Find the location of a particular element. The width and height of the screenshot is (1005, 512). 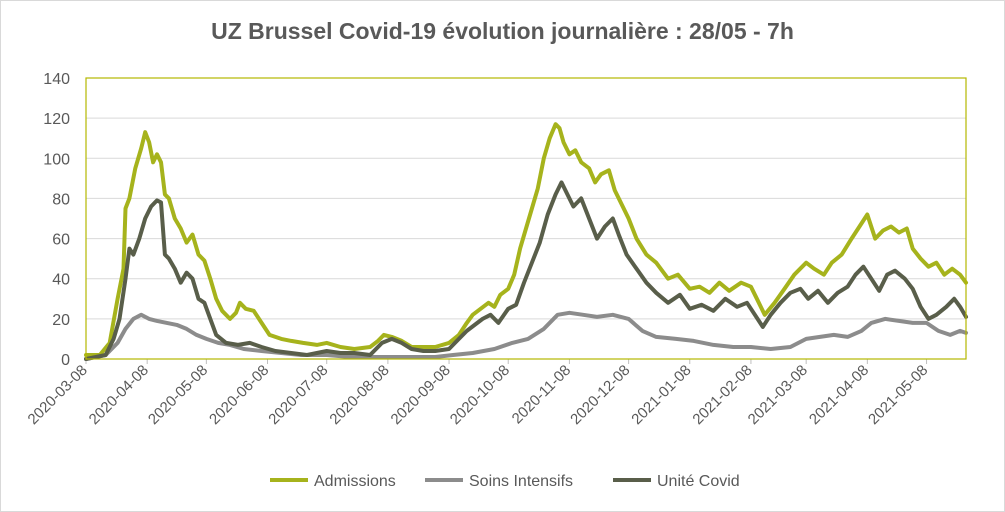

legend: Admissions Soins Intensifs Unité Covid is located at coordinates (505, 481).